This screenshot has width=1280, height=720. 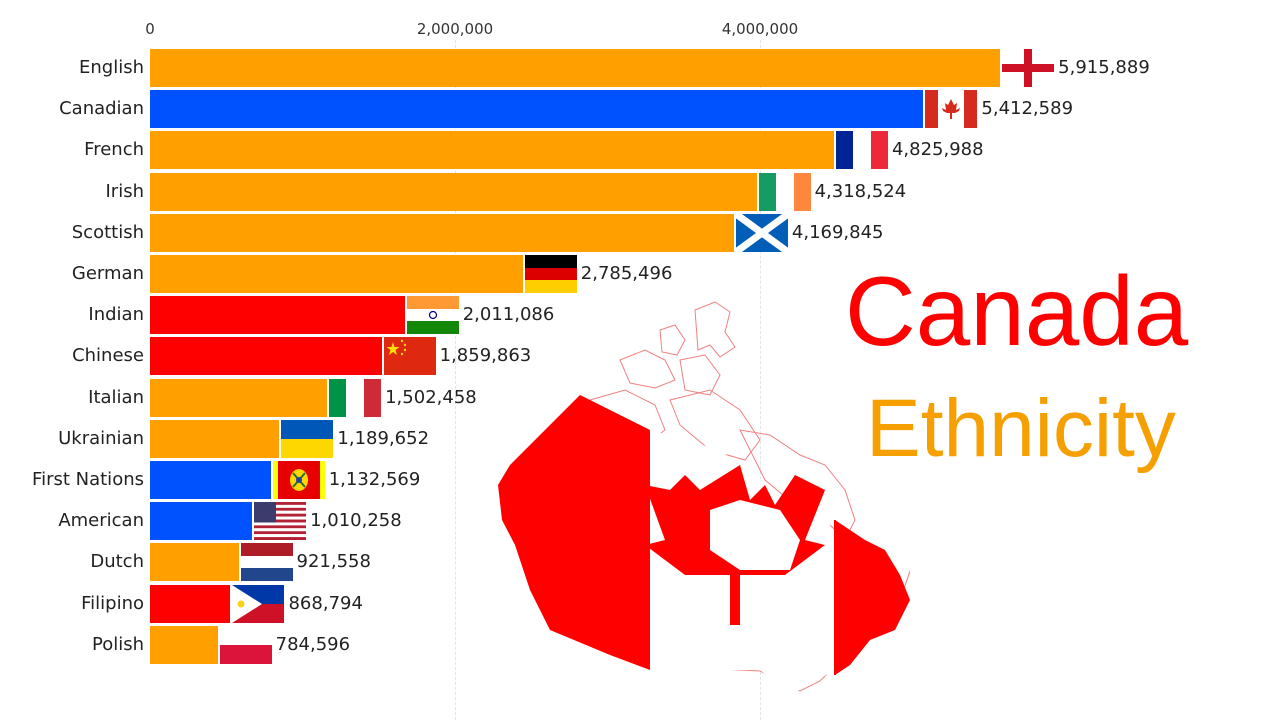 What do you see at coordinates (861, 150) in the screenshot?
I see `france-flag-icon` at bounding box center [861, 150].